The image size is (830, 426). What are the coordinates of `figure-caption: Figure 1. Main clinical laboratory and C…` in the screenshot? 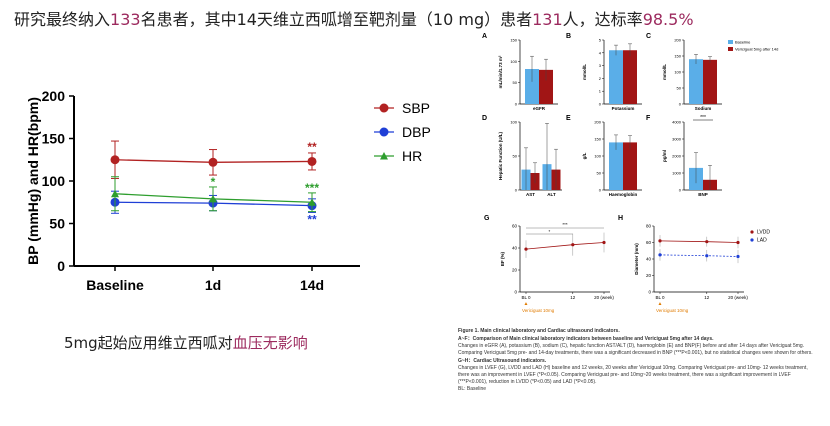 It's located at (638, 360).